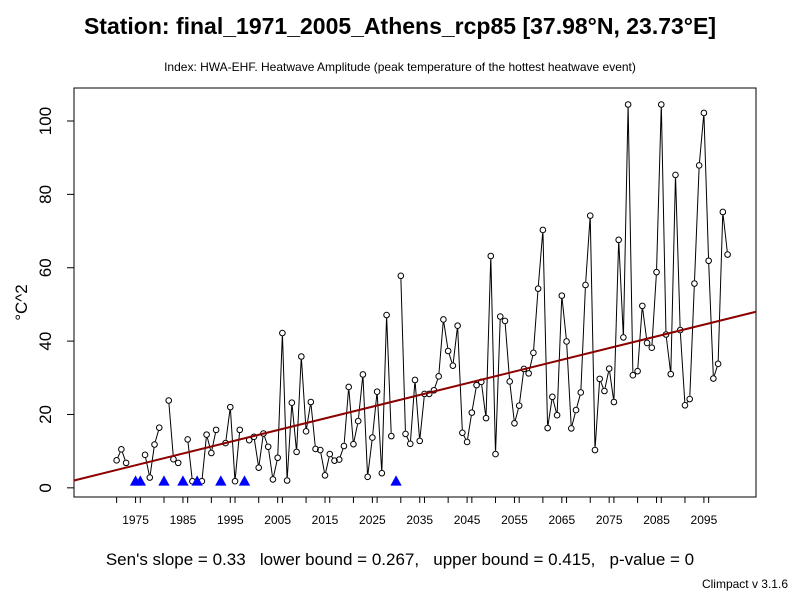 This screenshot has height=600, width=800. Describe the element at coordinates (209, 455) in the screenshot. I see `series-line` at that location.